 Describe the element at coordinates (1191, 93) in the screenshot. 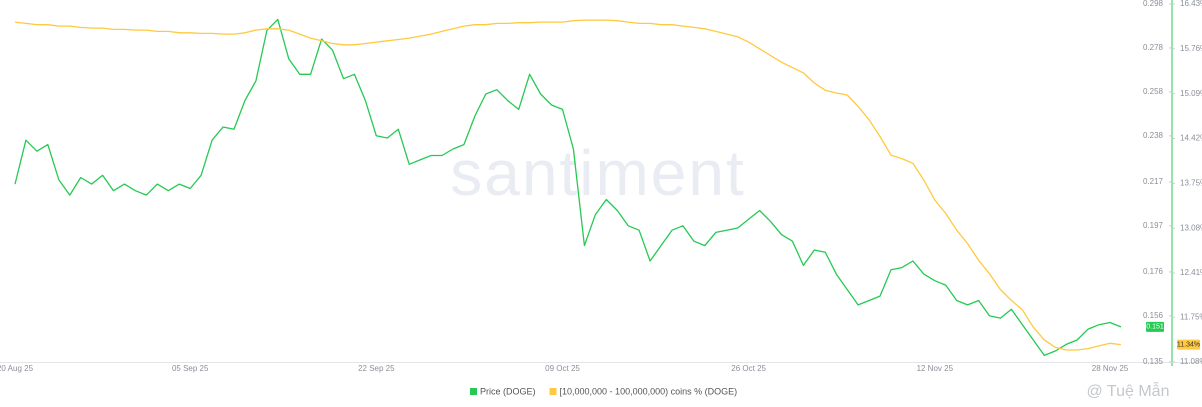

I see `y2-tick-label: 15.09%` at that location.